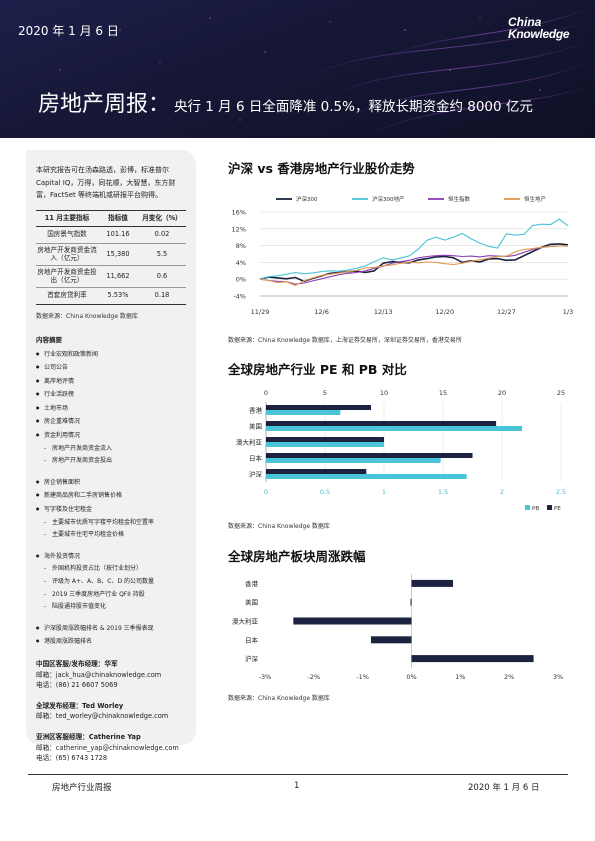 The image size is (595, 841). Describe the element at coordinates (107, 747) in the screenshot. I see `contact-email: 邮箱：catherine_yap@chinaknowledge.com` at that location.